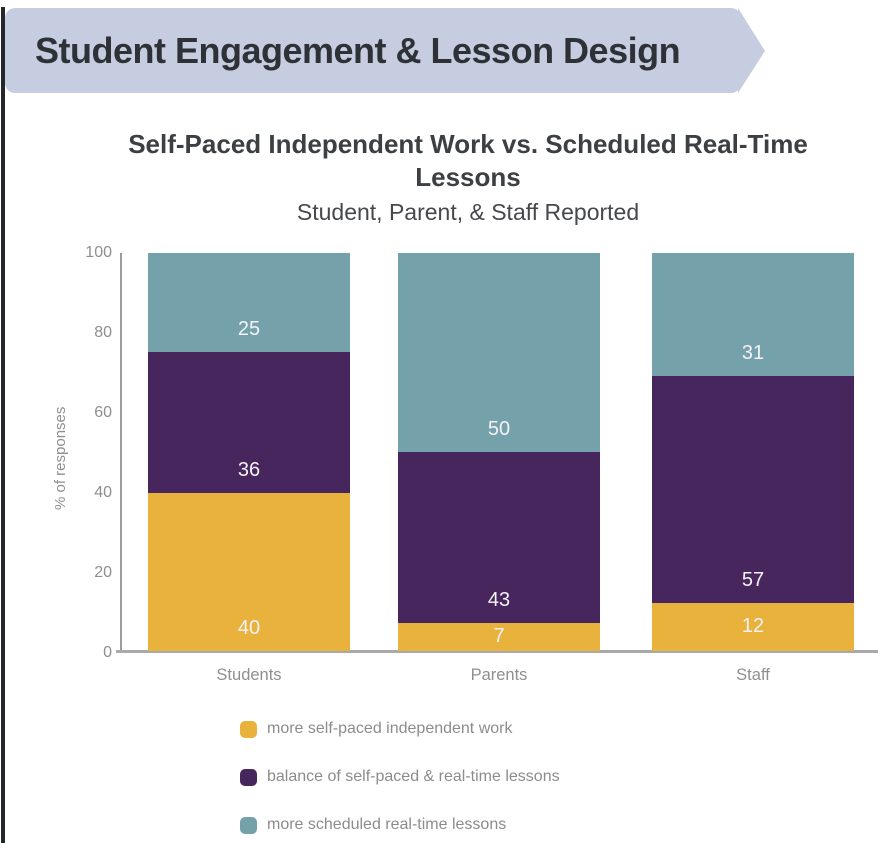  What do you see at coordinates (249, 470) in the screenshot?
I see `bar-segment-value: 36` at bounding box center [249, 470].